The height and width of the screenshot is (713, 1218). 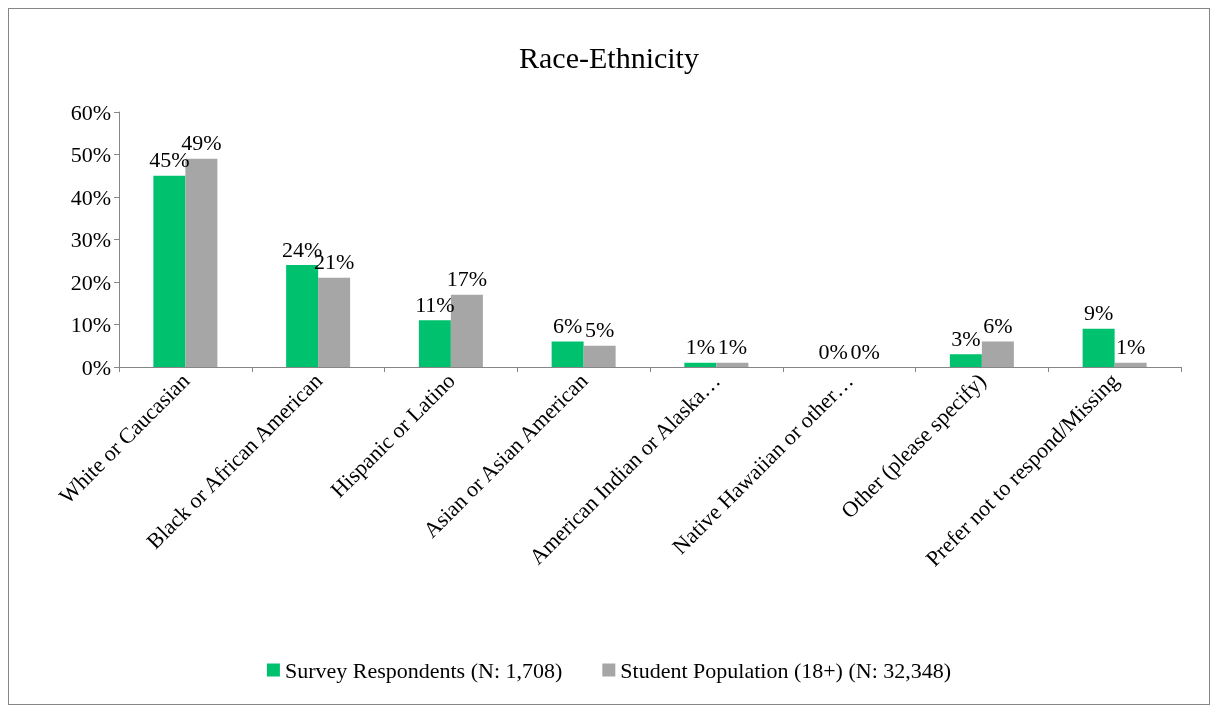 What do you see at coordinates (90, 154) in the screenshot?
I see `y-tick-label: 50%` at bounding box center [90, 154].